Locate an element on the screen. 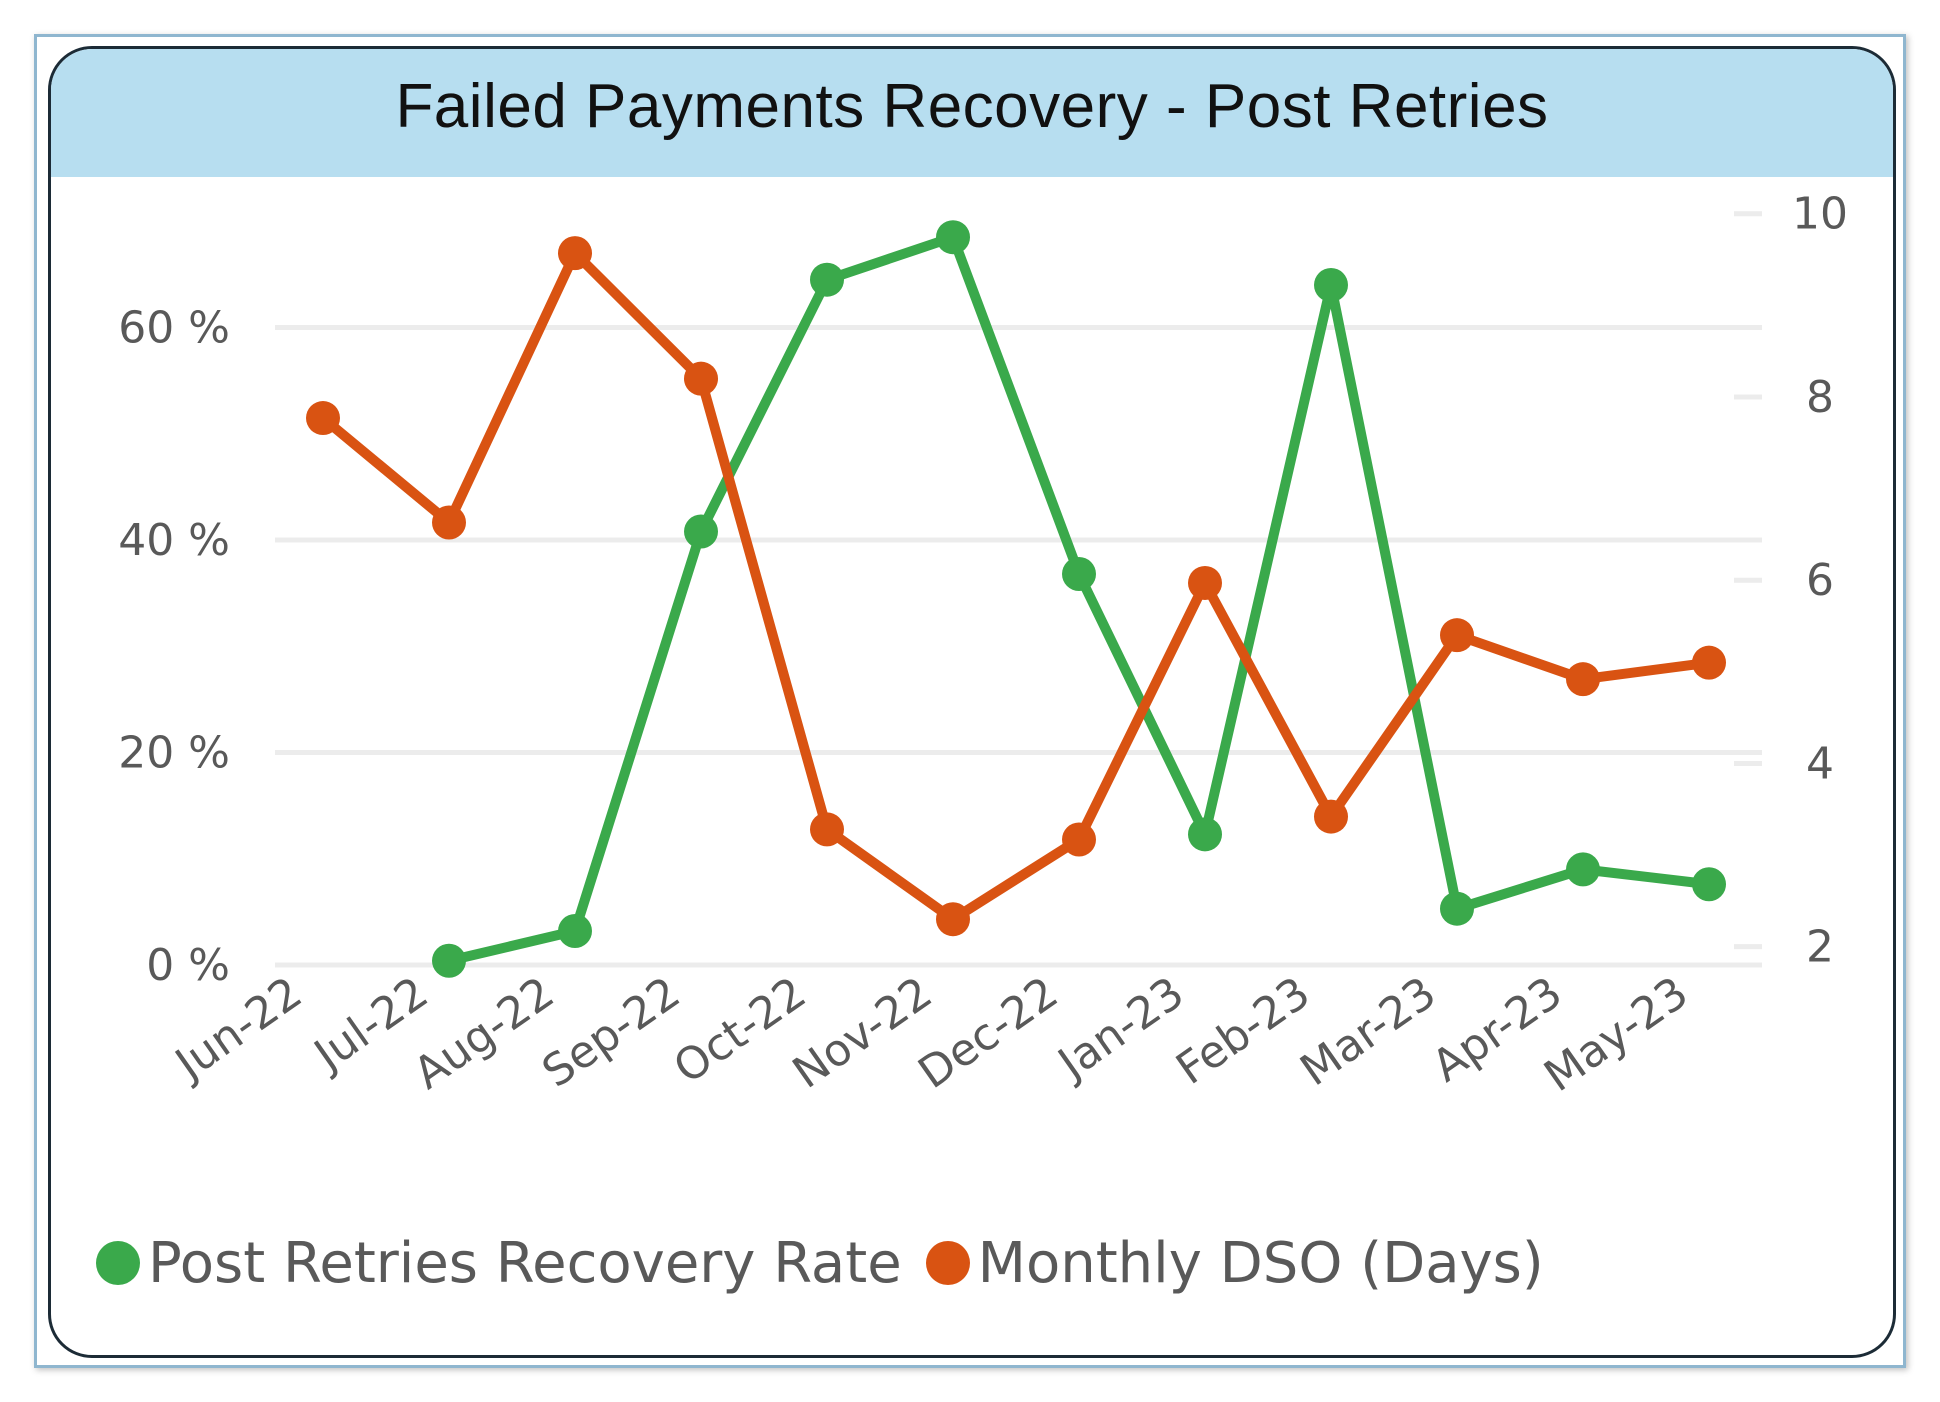  x-tick-label: Jan-23 is located at coordinates (1120, 1029).